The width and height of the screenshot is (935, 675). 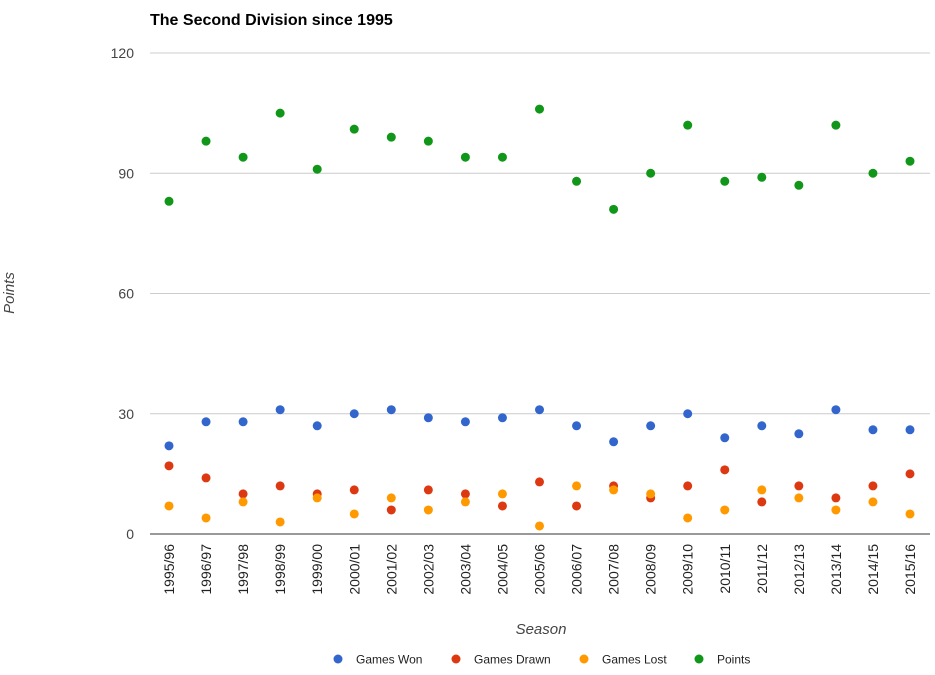 What do you see at coordinates (539, 428) in the screenshot?
I see `series-games-won` at bounding box center [539, 428].